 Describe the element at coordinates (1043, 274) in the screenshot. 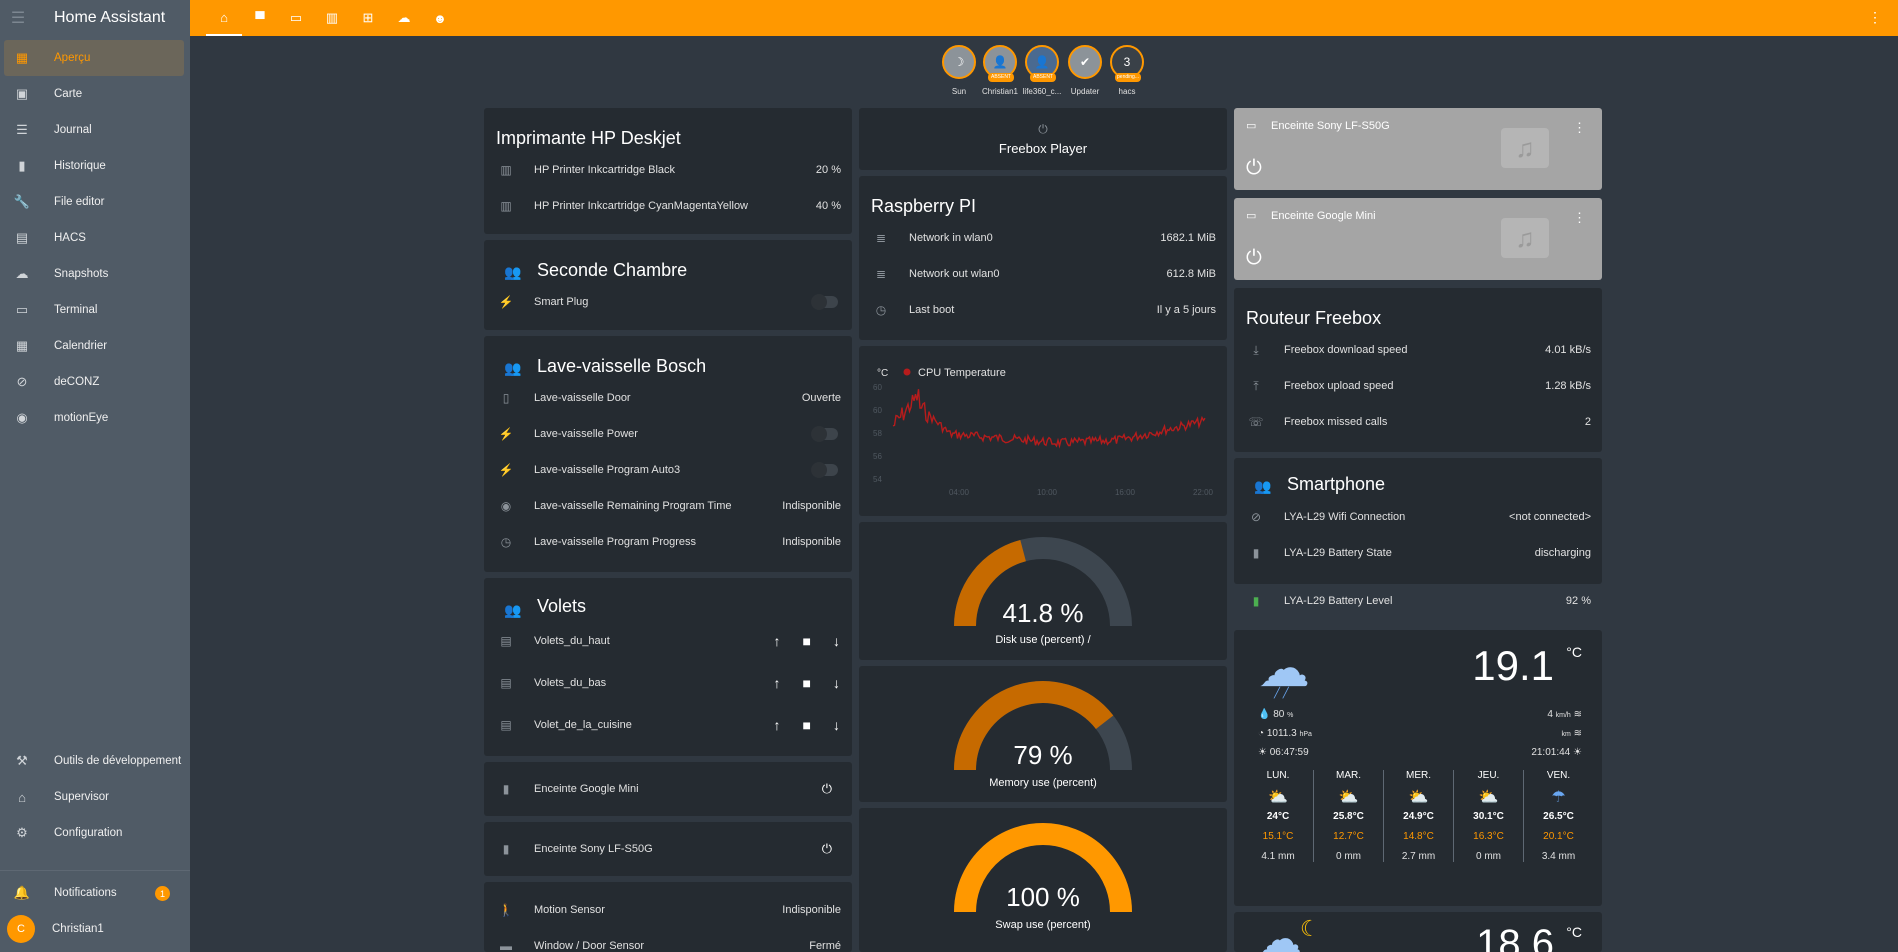

I see `entity-row: ≣ Network out wlan0 612.8 MiB` at that location.